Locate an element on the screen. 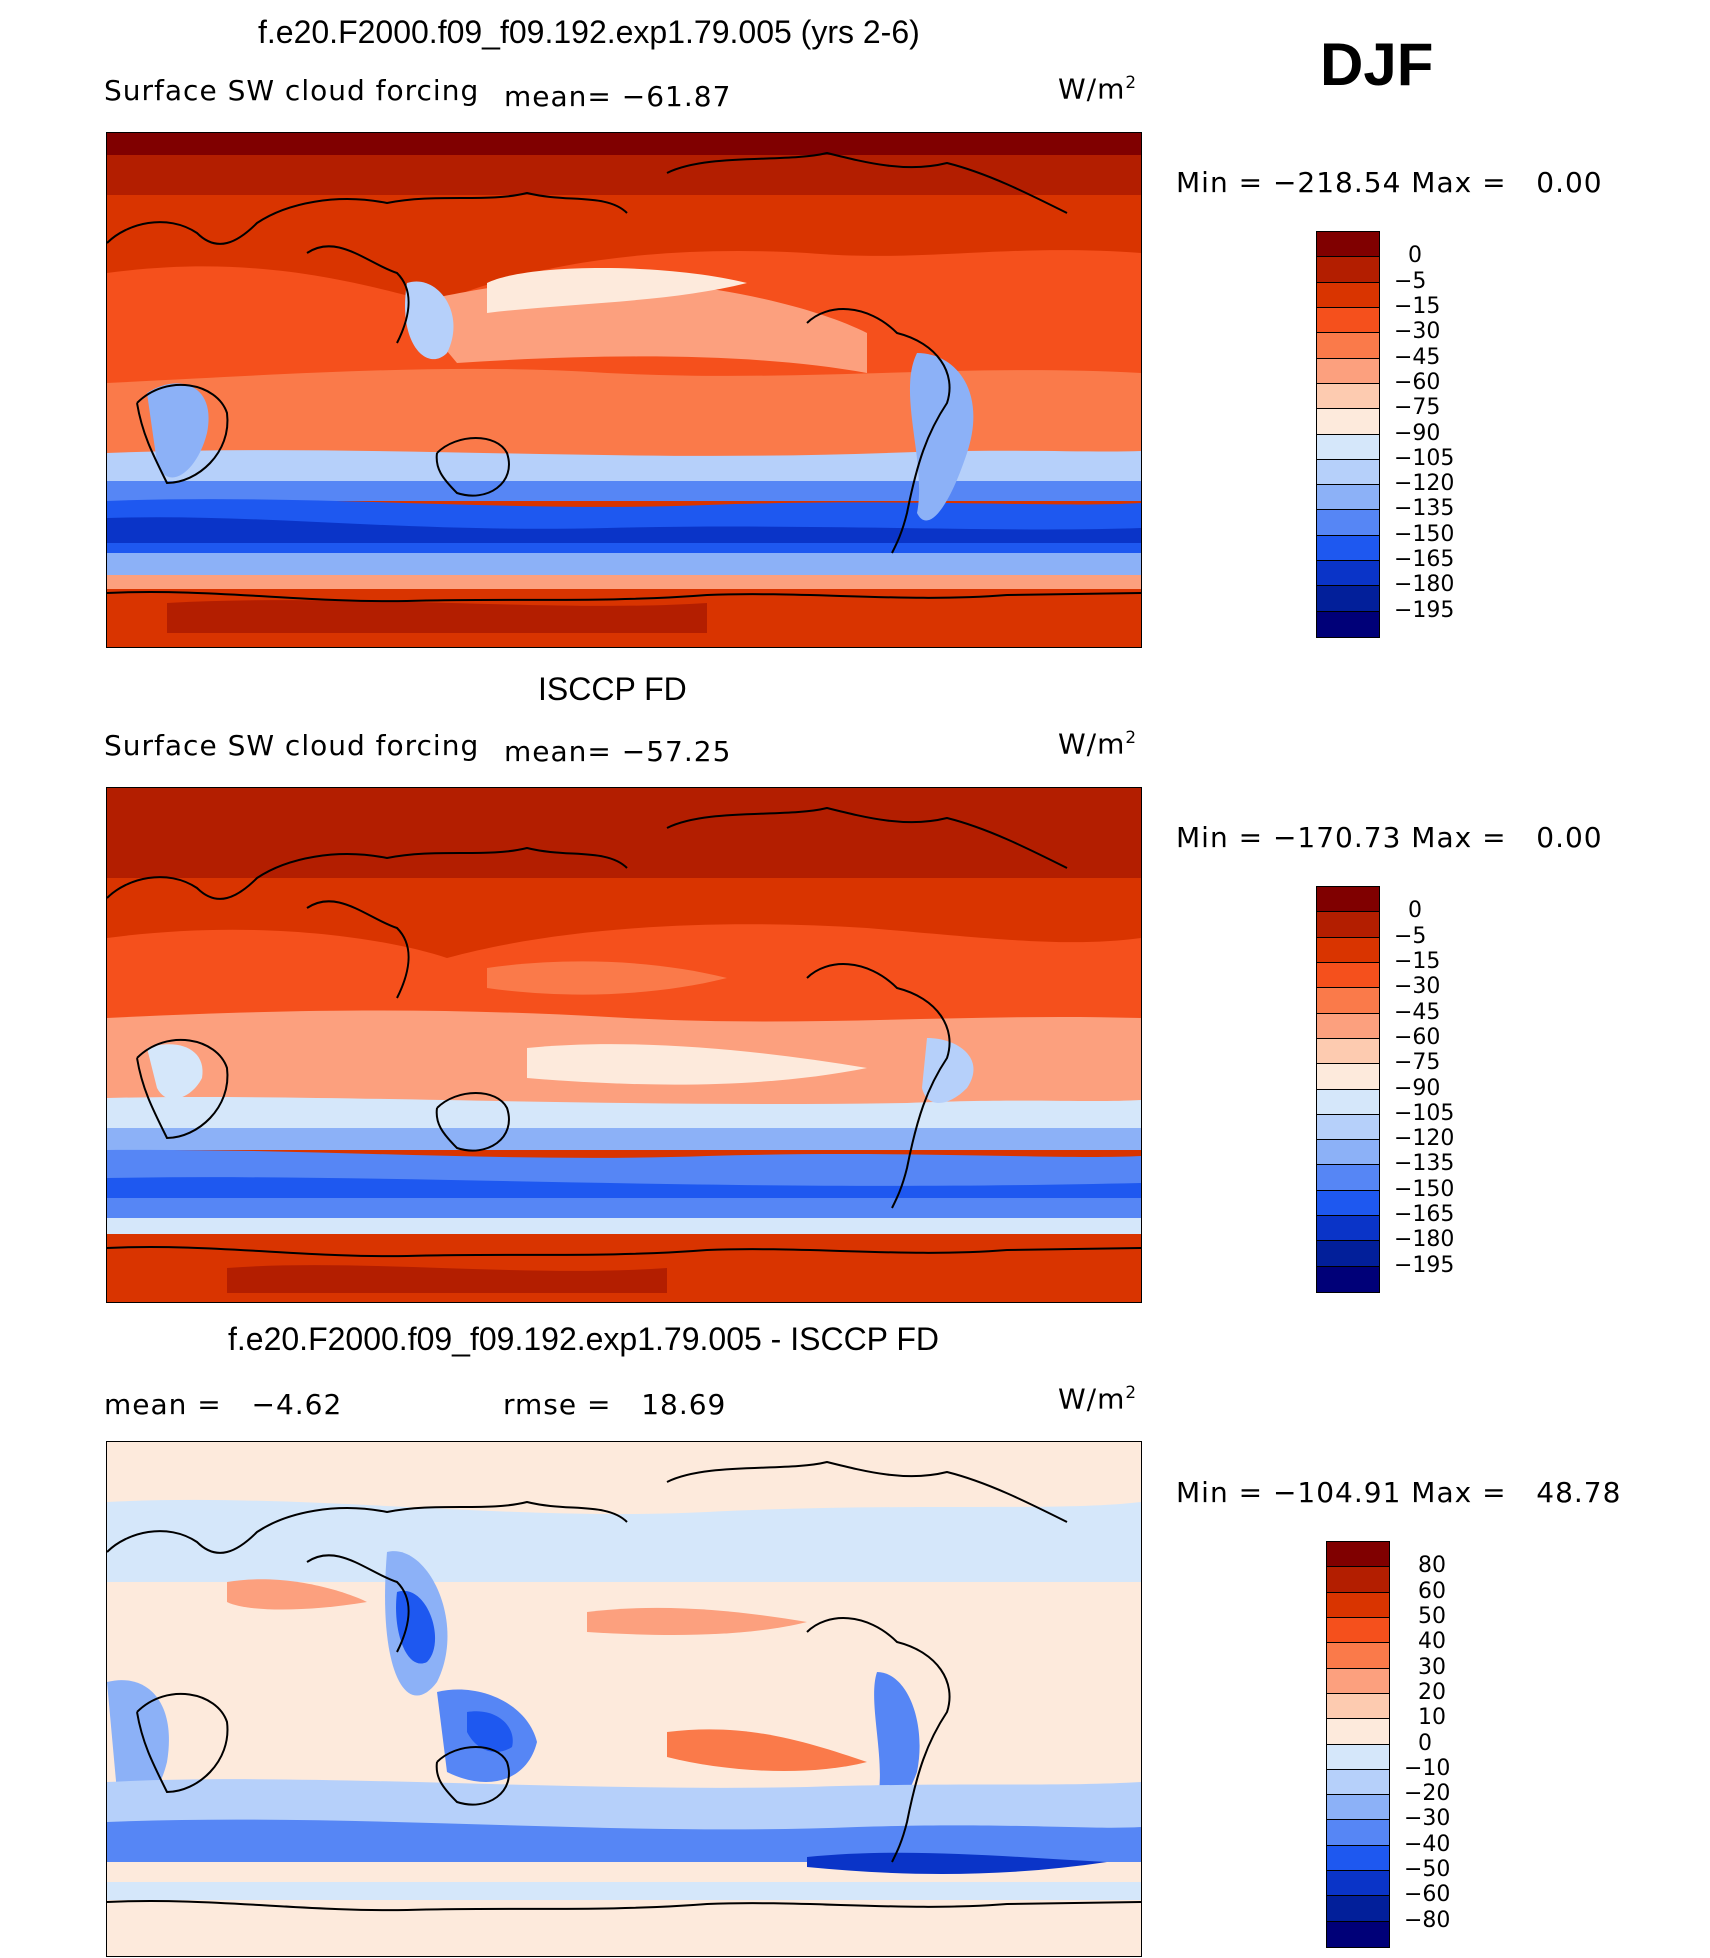  panel3-min-label: Min is located at coordinates (1202, 1492).